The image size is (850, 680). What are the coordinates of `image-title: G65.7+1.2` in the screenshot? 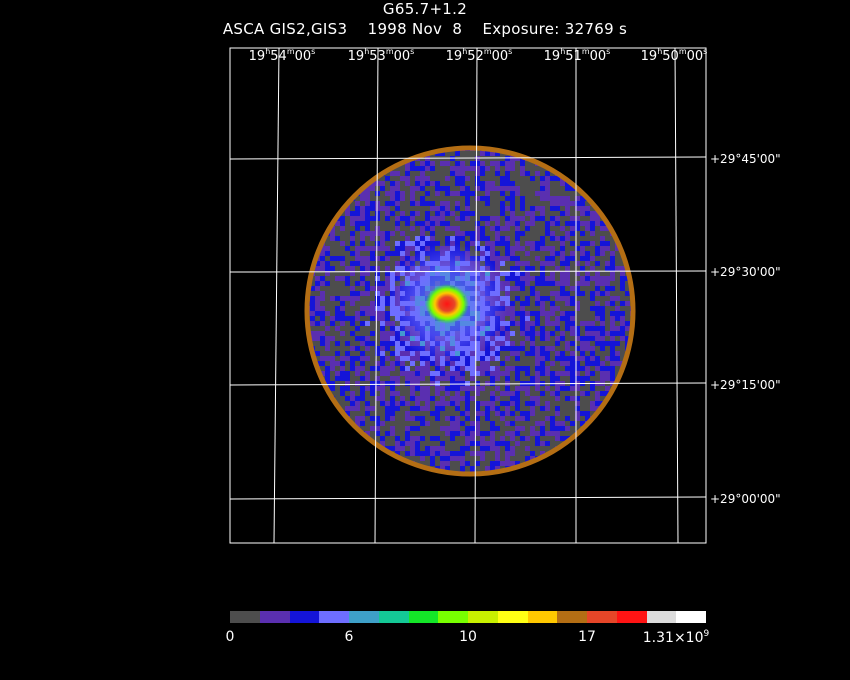 It's located at (425, 9).